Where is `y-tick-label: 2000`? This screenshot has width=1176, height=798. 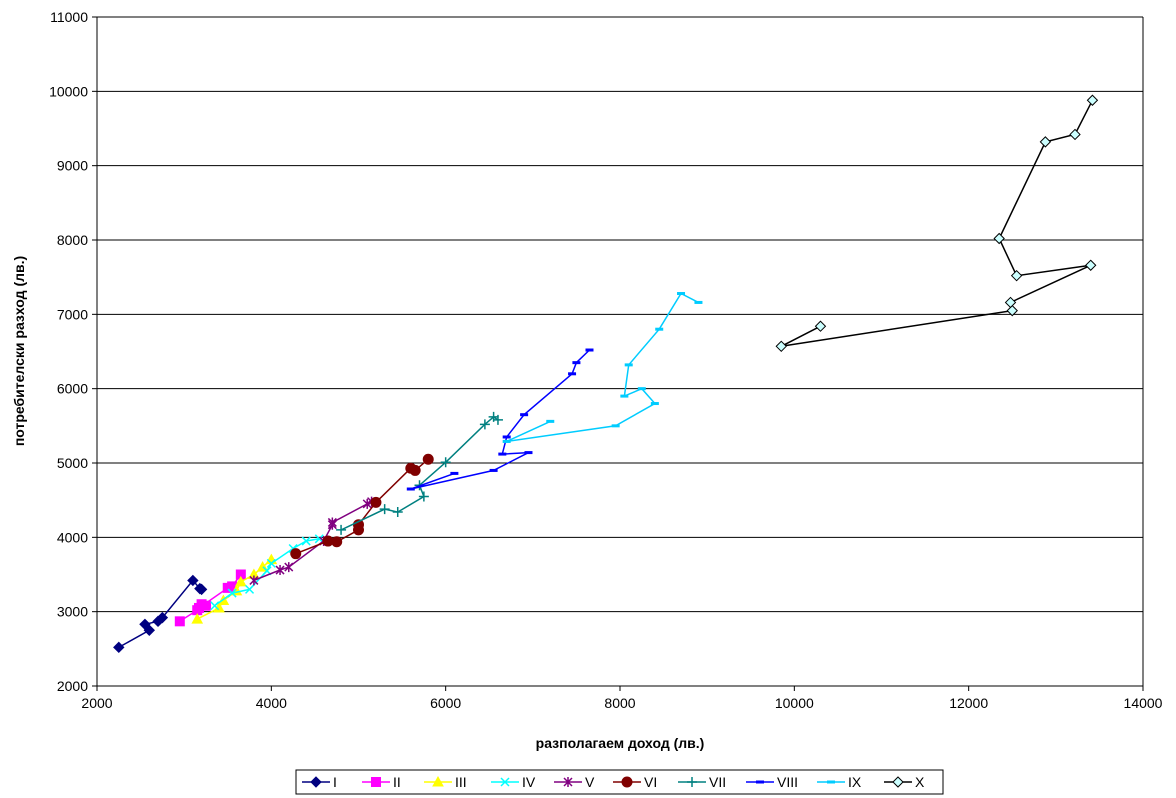 y-tick-label: 2000 is located at coordinates (72, 686).